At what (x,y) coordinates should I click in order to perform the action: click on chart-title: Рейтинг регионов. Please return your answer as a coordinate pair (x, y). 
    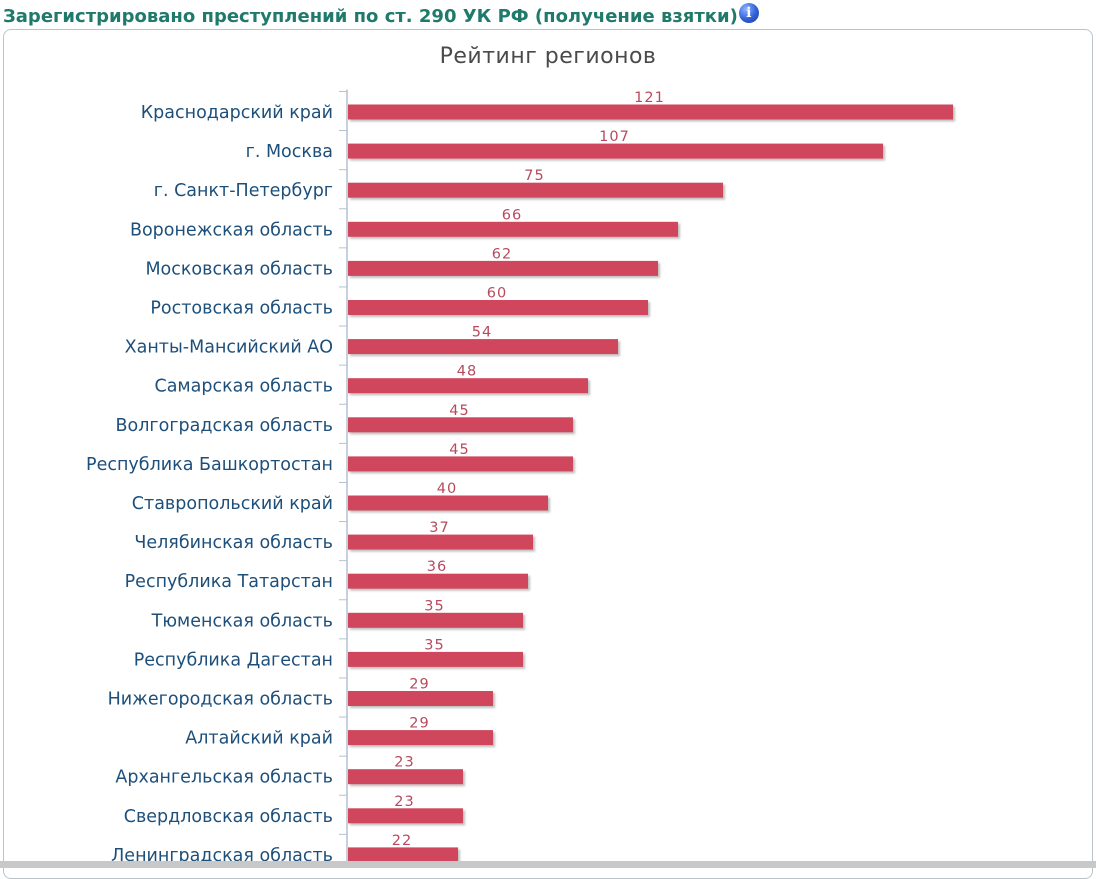
    Looking at the image, I should click on (548, 56).